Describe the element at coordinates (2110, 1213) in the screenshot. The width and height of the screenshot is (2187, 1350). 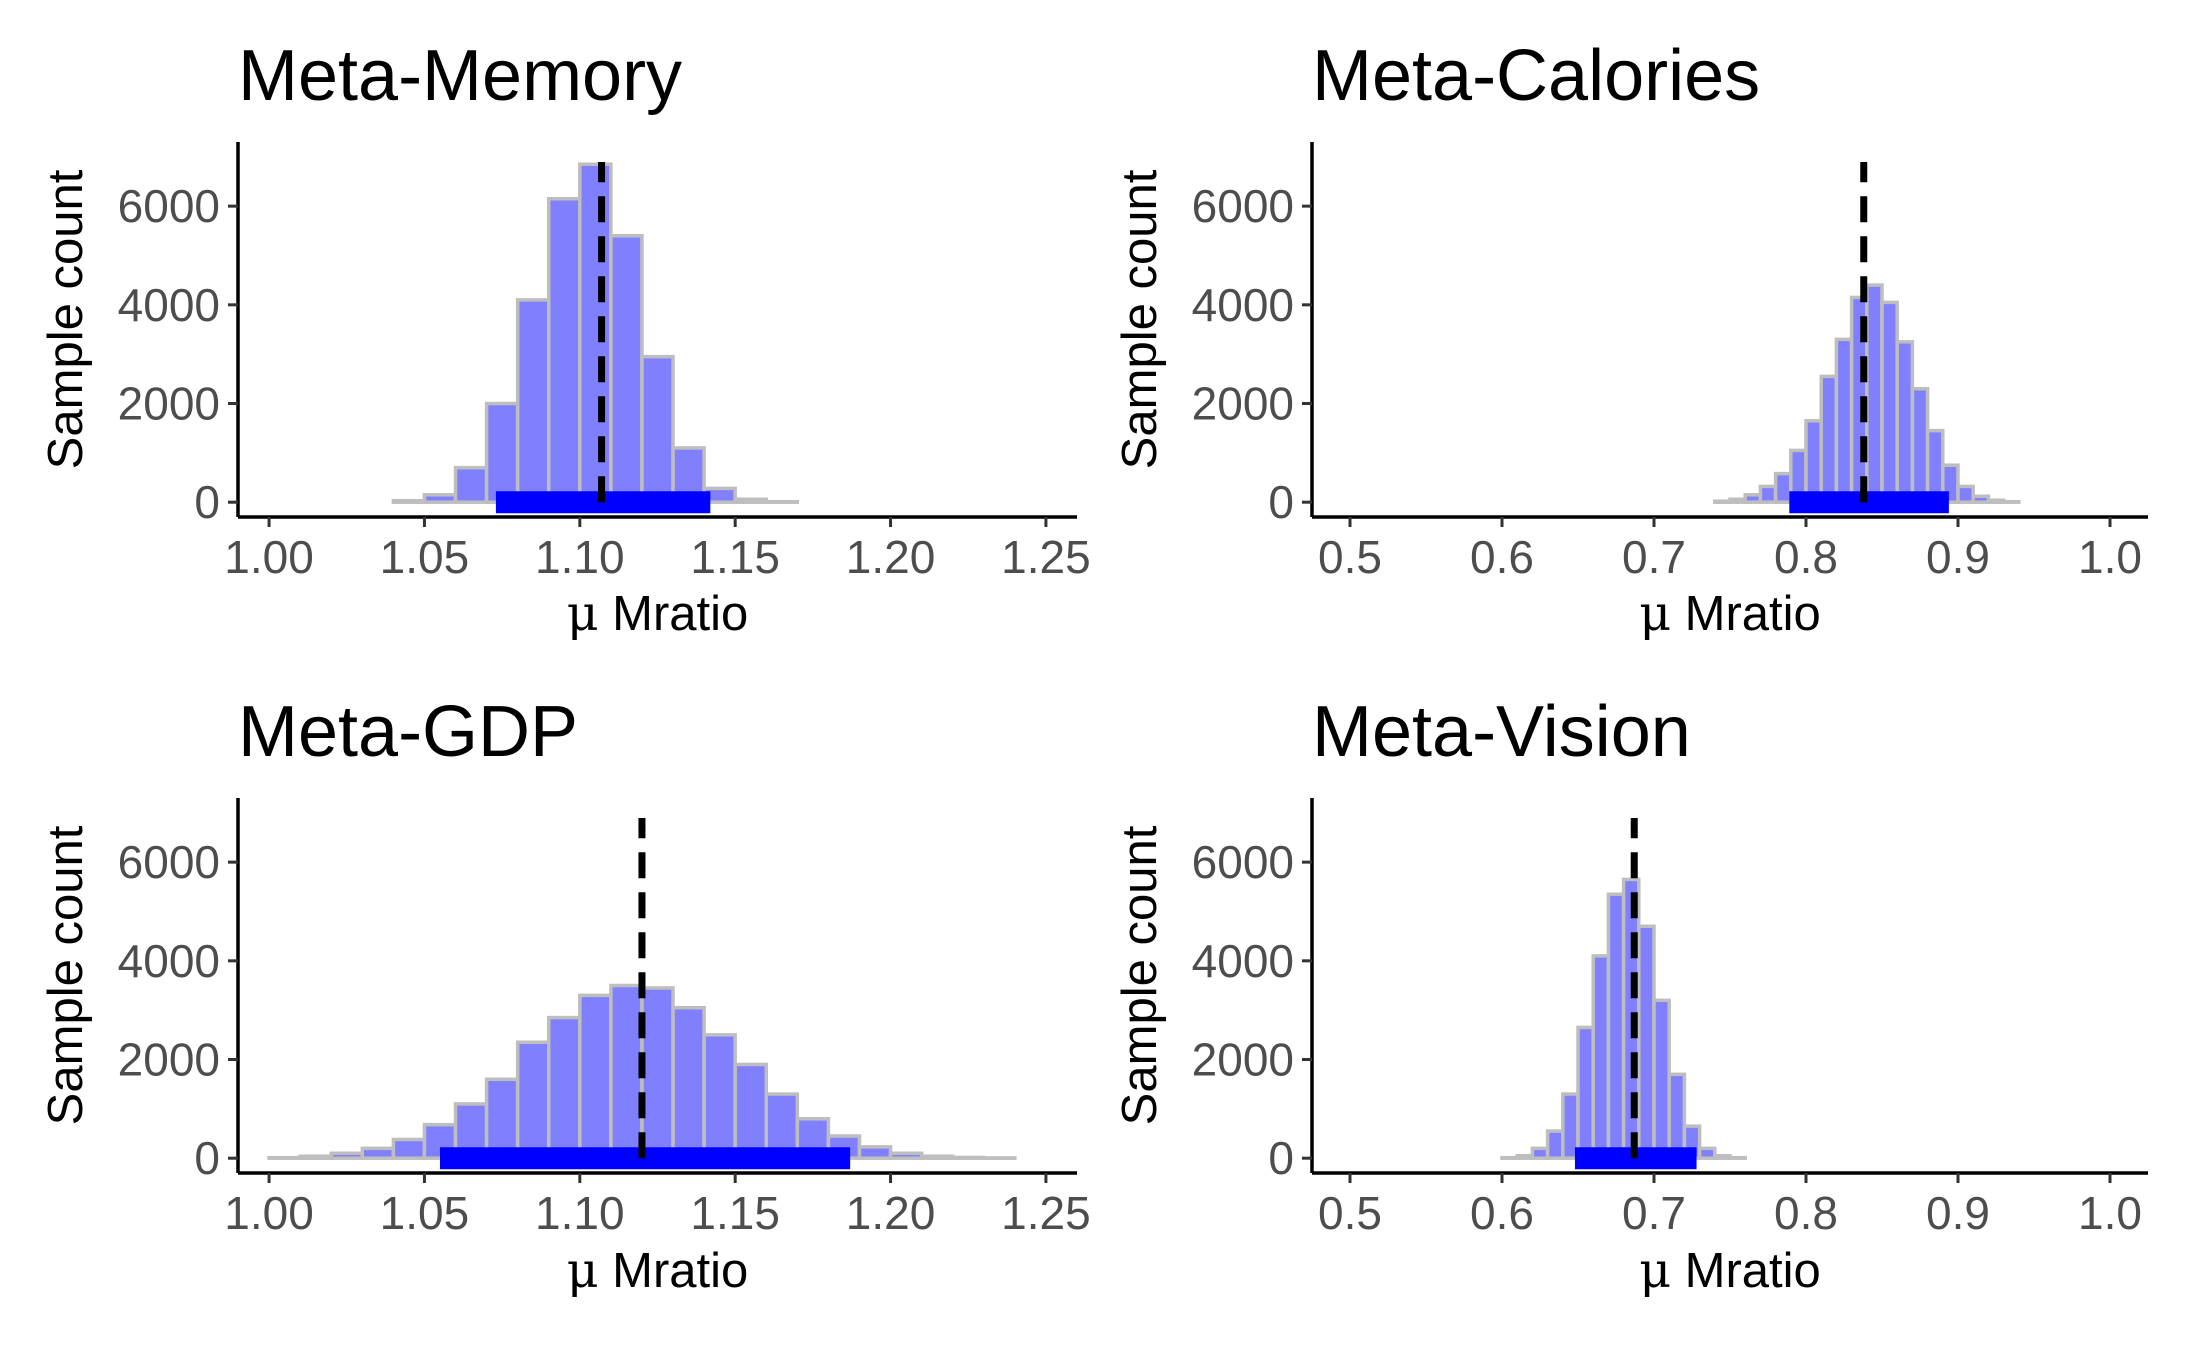
I see `x-tick-label: 1.0` at that location.